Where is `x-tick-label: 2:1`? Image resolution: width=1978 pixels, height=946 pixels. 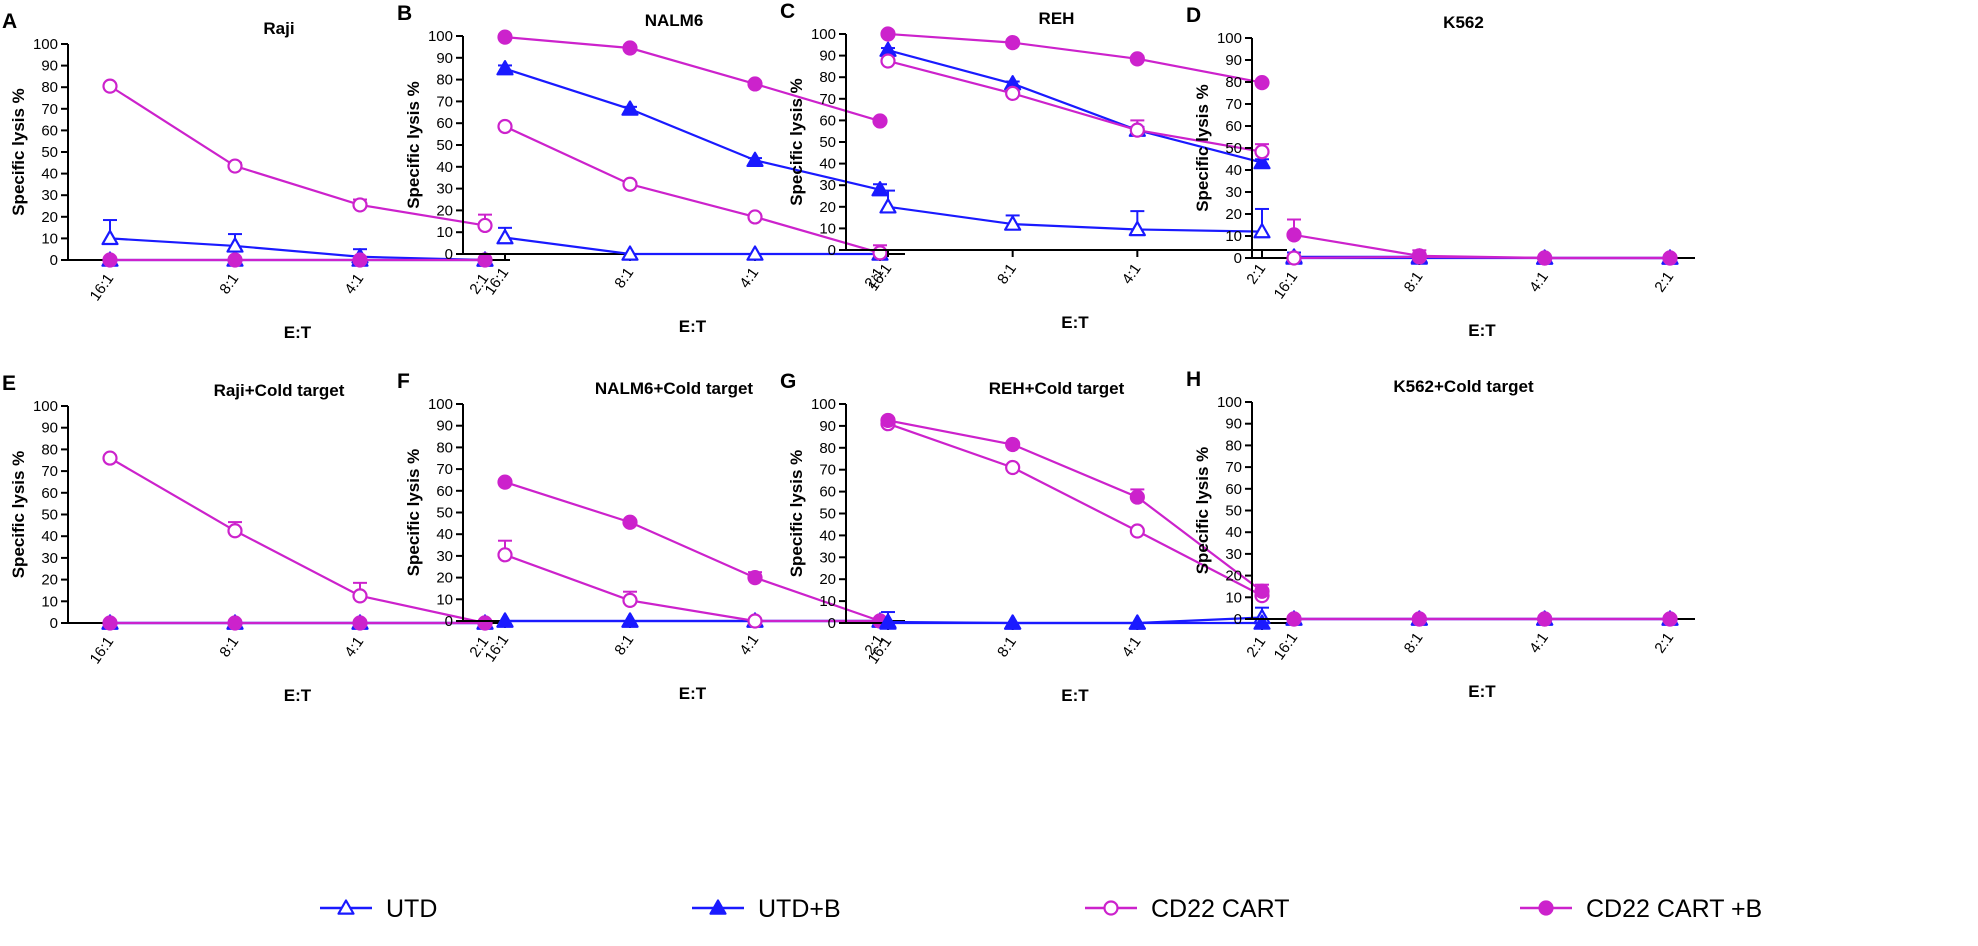 x-tick-label: 2:1 is located at coordinates (1256, 274).